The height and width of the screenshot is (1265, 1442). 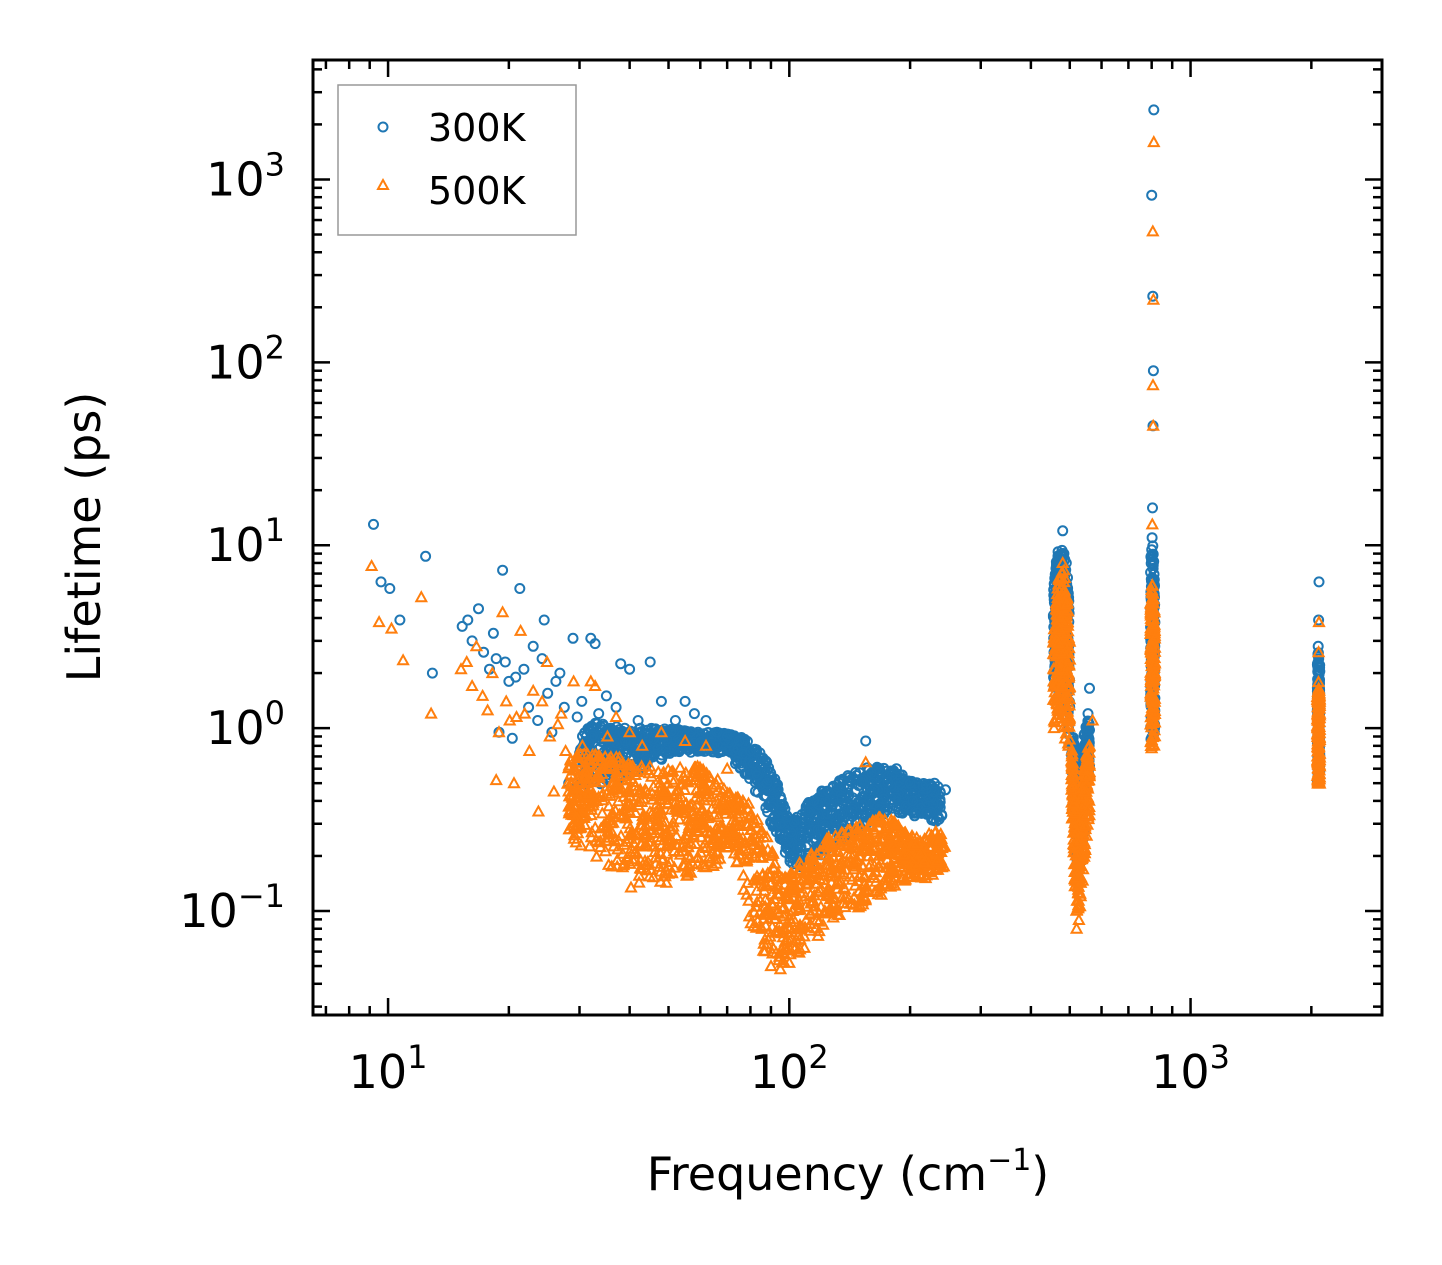 What do you see at coordinates (1040, 1174) in the screenshot?
I see `x-axis-label-tail: )` at bounding box center [1040, 1174].